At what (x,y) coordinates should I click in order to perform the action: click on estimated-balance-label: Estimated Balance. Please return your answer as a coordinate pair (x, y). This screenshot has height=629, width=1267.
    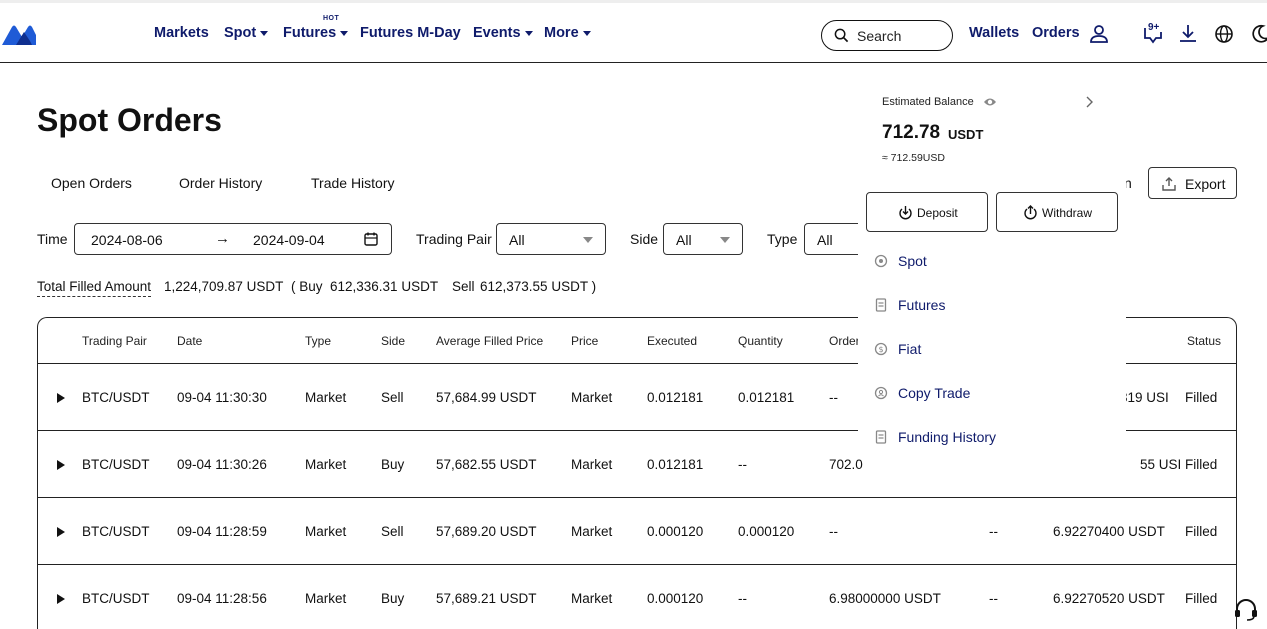
    Looking at the image, I should click on (928, 102).